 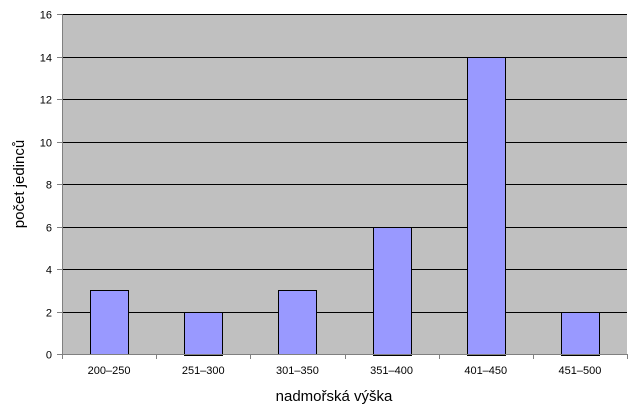 I want to click on x-tick-label: 401–450, so click(x=485, y=371).